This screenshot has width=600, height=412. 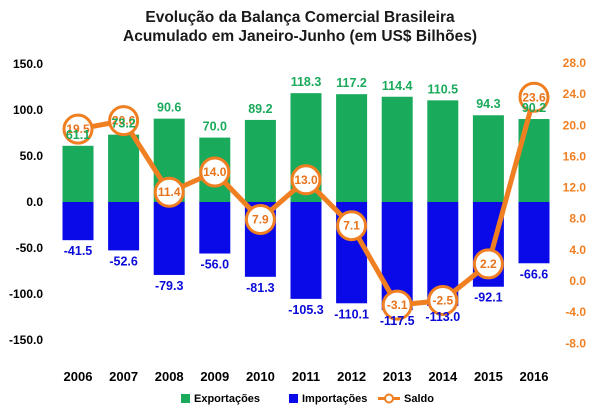 What do you see at coordinates (443, 376) in the screenshot?
I see `category-label: 2014` at bounding box center [443, 376].